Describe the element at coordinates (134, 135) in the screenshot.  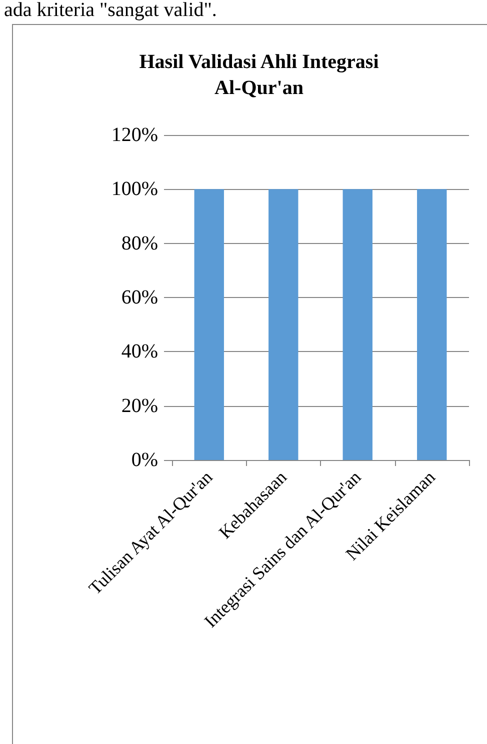
I see `y-tick-label: 120%` at that location.